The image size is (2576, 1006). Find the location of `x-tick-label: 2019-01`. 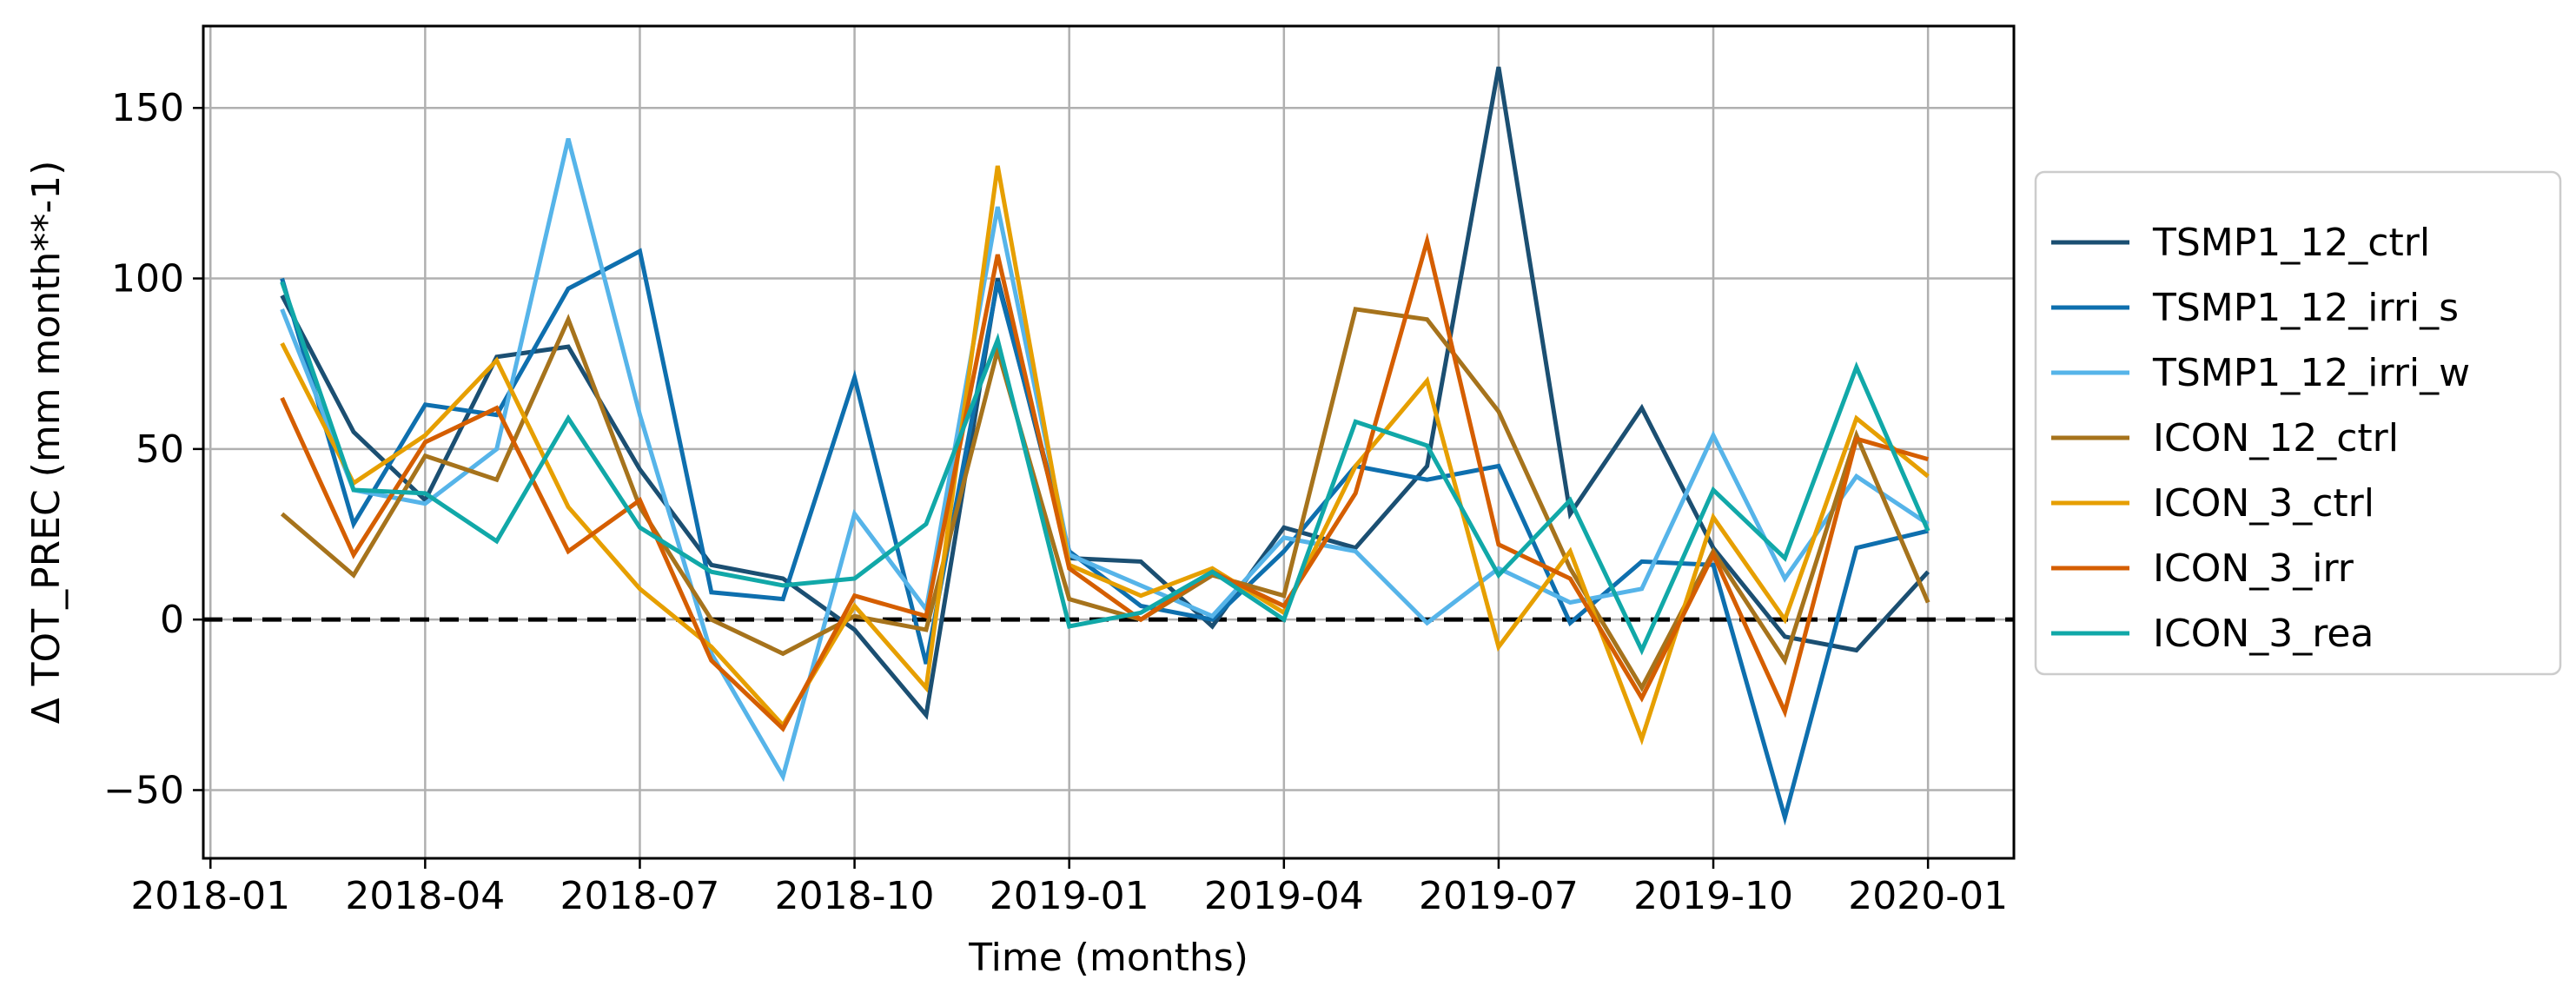

x-tick-label: 2019-01 is located at coordinates (1069, 896).